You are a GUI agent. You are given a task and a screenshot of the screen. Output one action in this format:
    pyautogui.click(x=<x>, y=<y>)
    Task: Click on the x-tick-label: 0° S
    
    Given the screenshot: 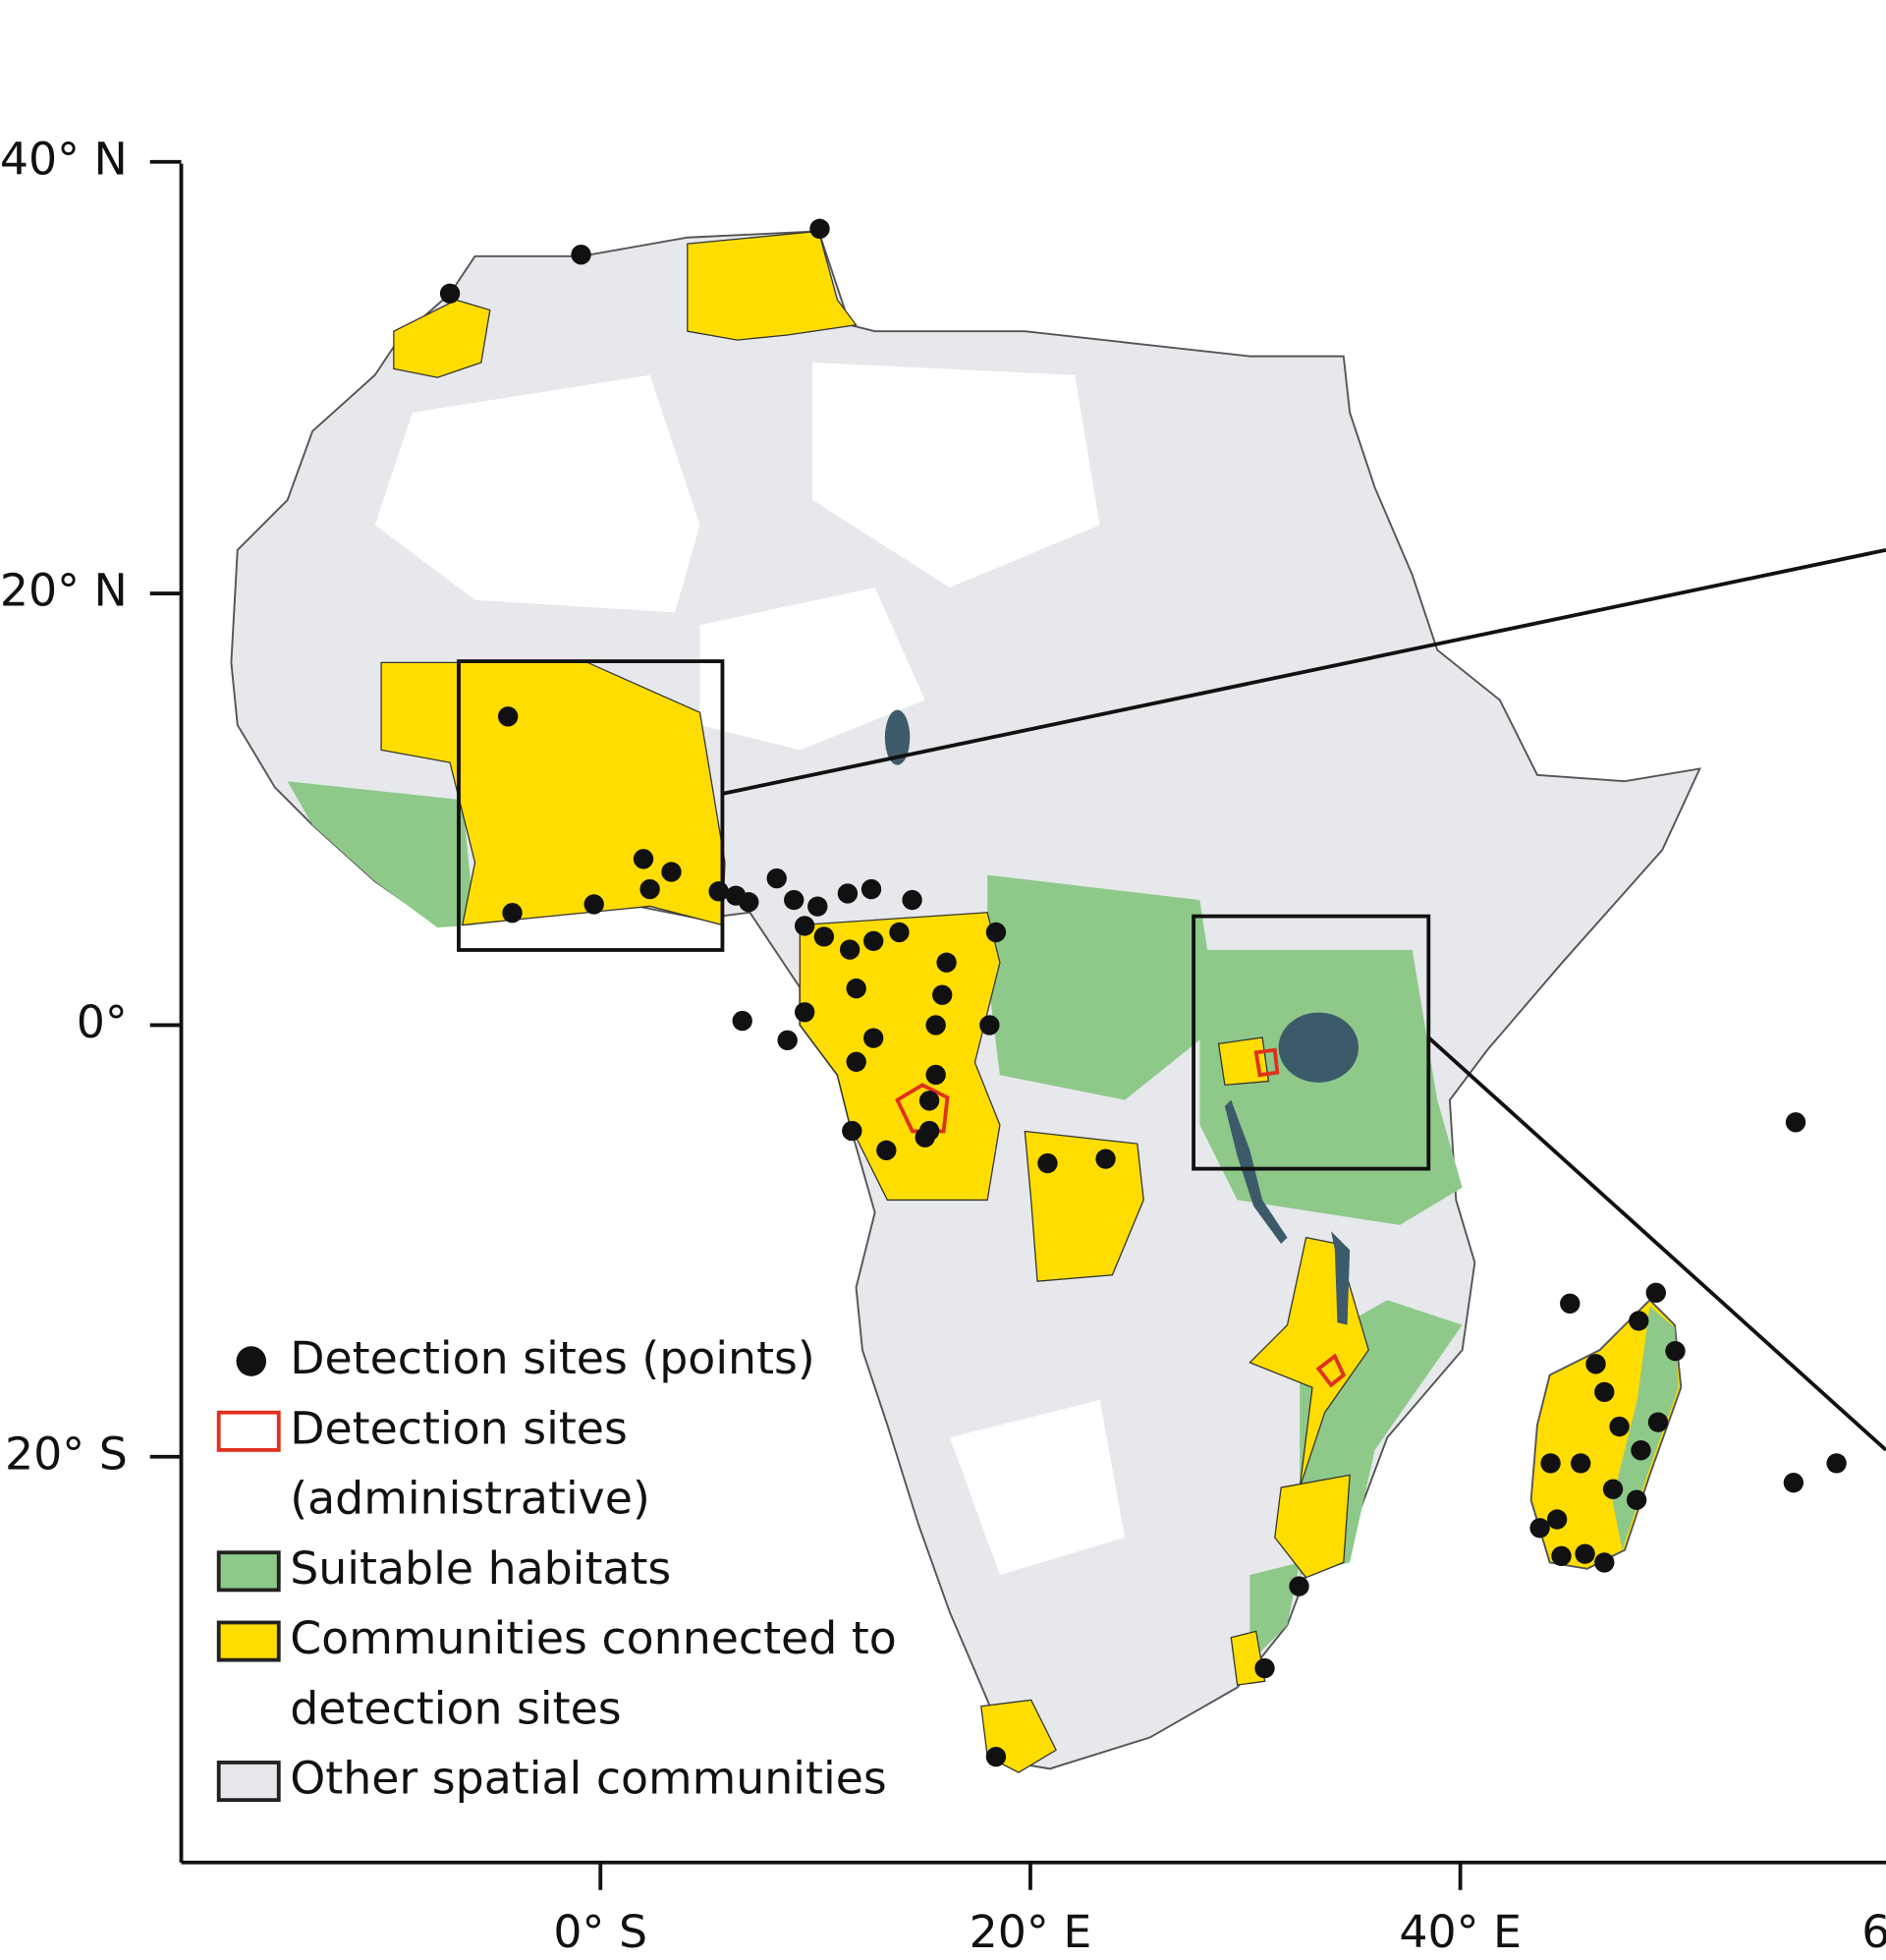 What is the action you would take?
    pyautogui.click(x=600, y=1931)
    